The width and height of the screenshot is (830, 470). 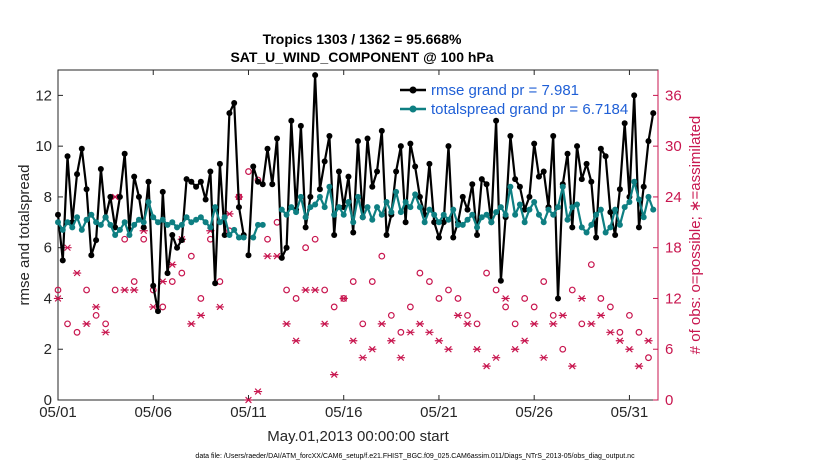 I want to click on series-totalspread, so click(x=356, y=209).